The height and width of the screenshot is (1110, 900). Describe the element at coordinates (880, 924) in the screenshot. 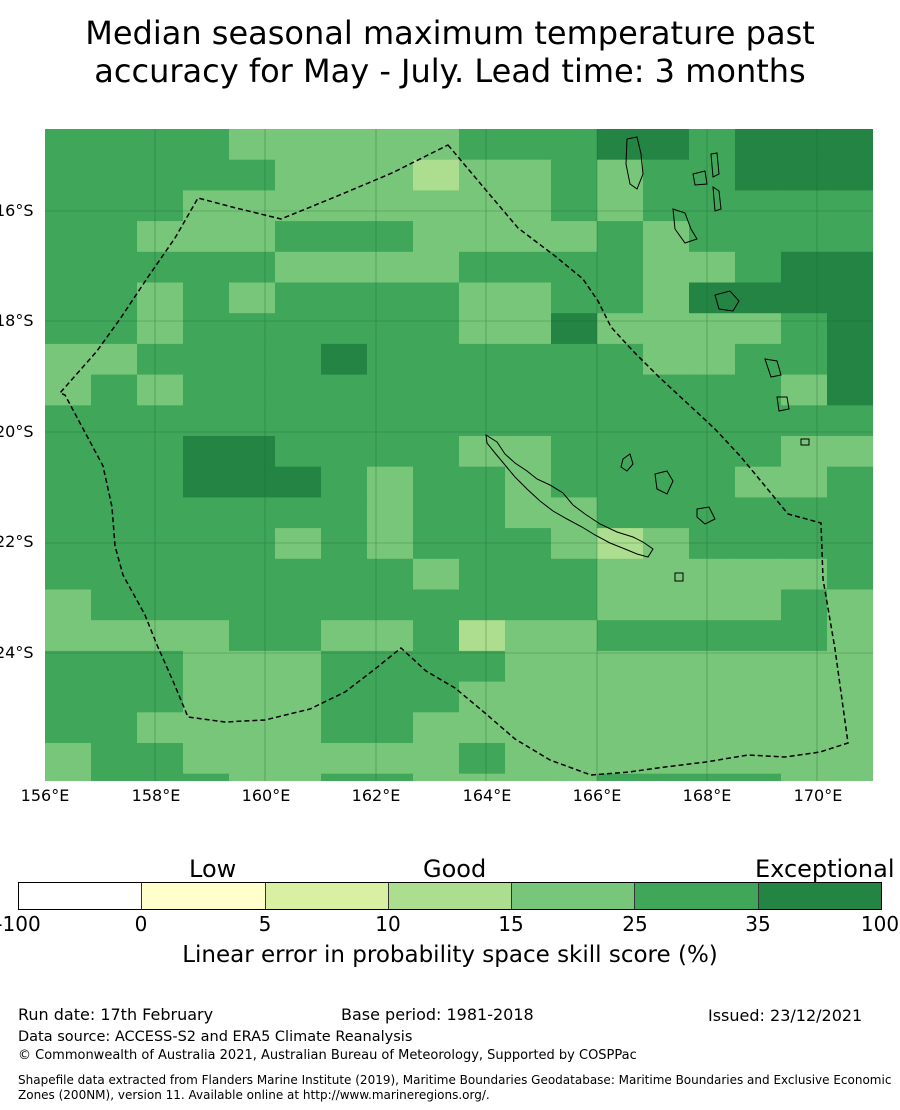

I see `colorbar-tick-100: 100` at that location.